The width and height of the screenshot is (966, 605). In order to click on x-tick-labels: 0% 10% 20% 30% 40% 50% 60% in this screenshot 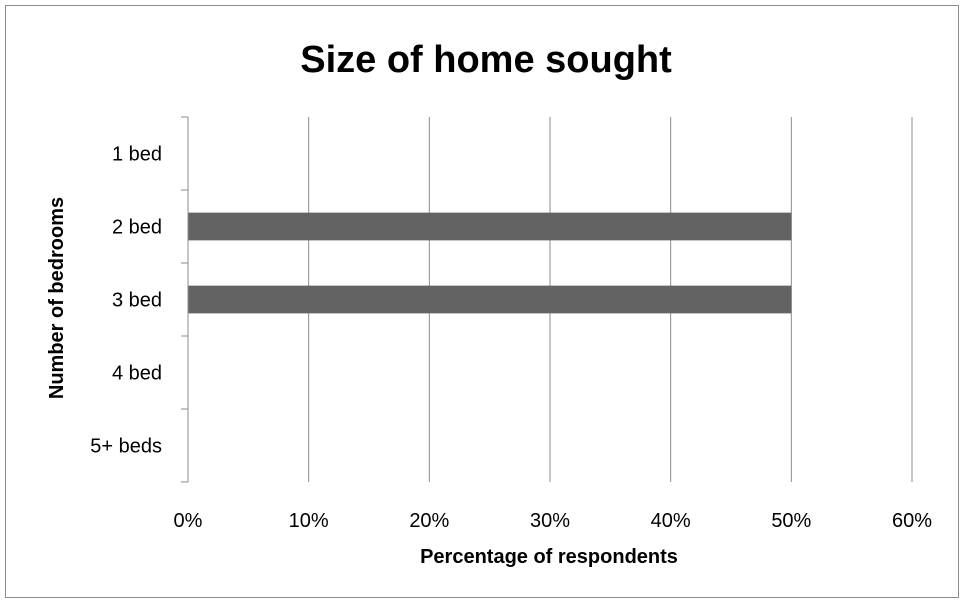, I will do `click(553, 521)`.